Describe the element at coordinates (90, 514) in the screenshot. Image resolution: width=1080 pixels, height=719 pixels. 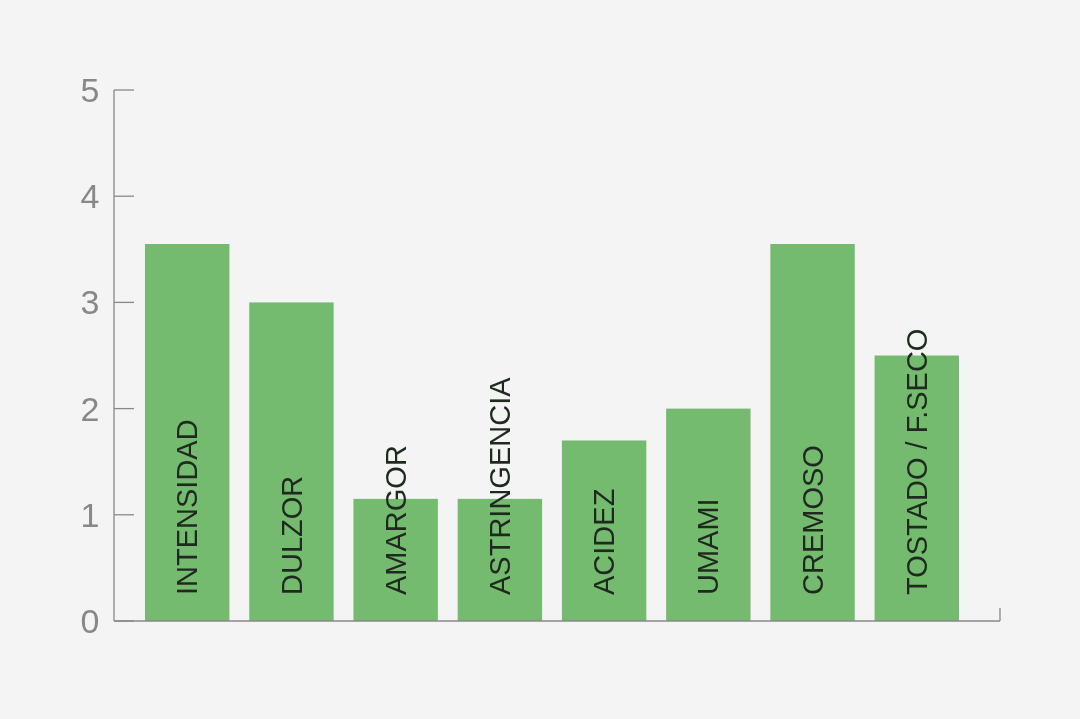
I see `y-tick-label: 1` at that location.